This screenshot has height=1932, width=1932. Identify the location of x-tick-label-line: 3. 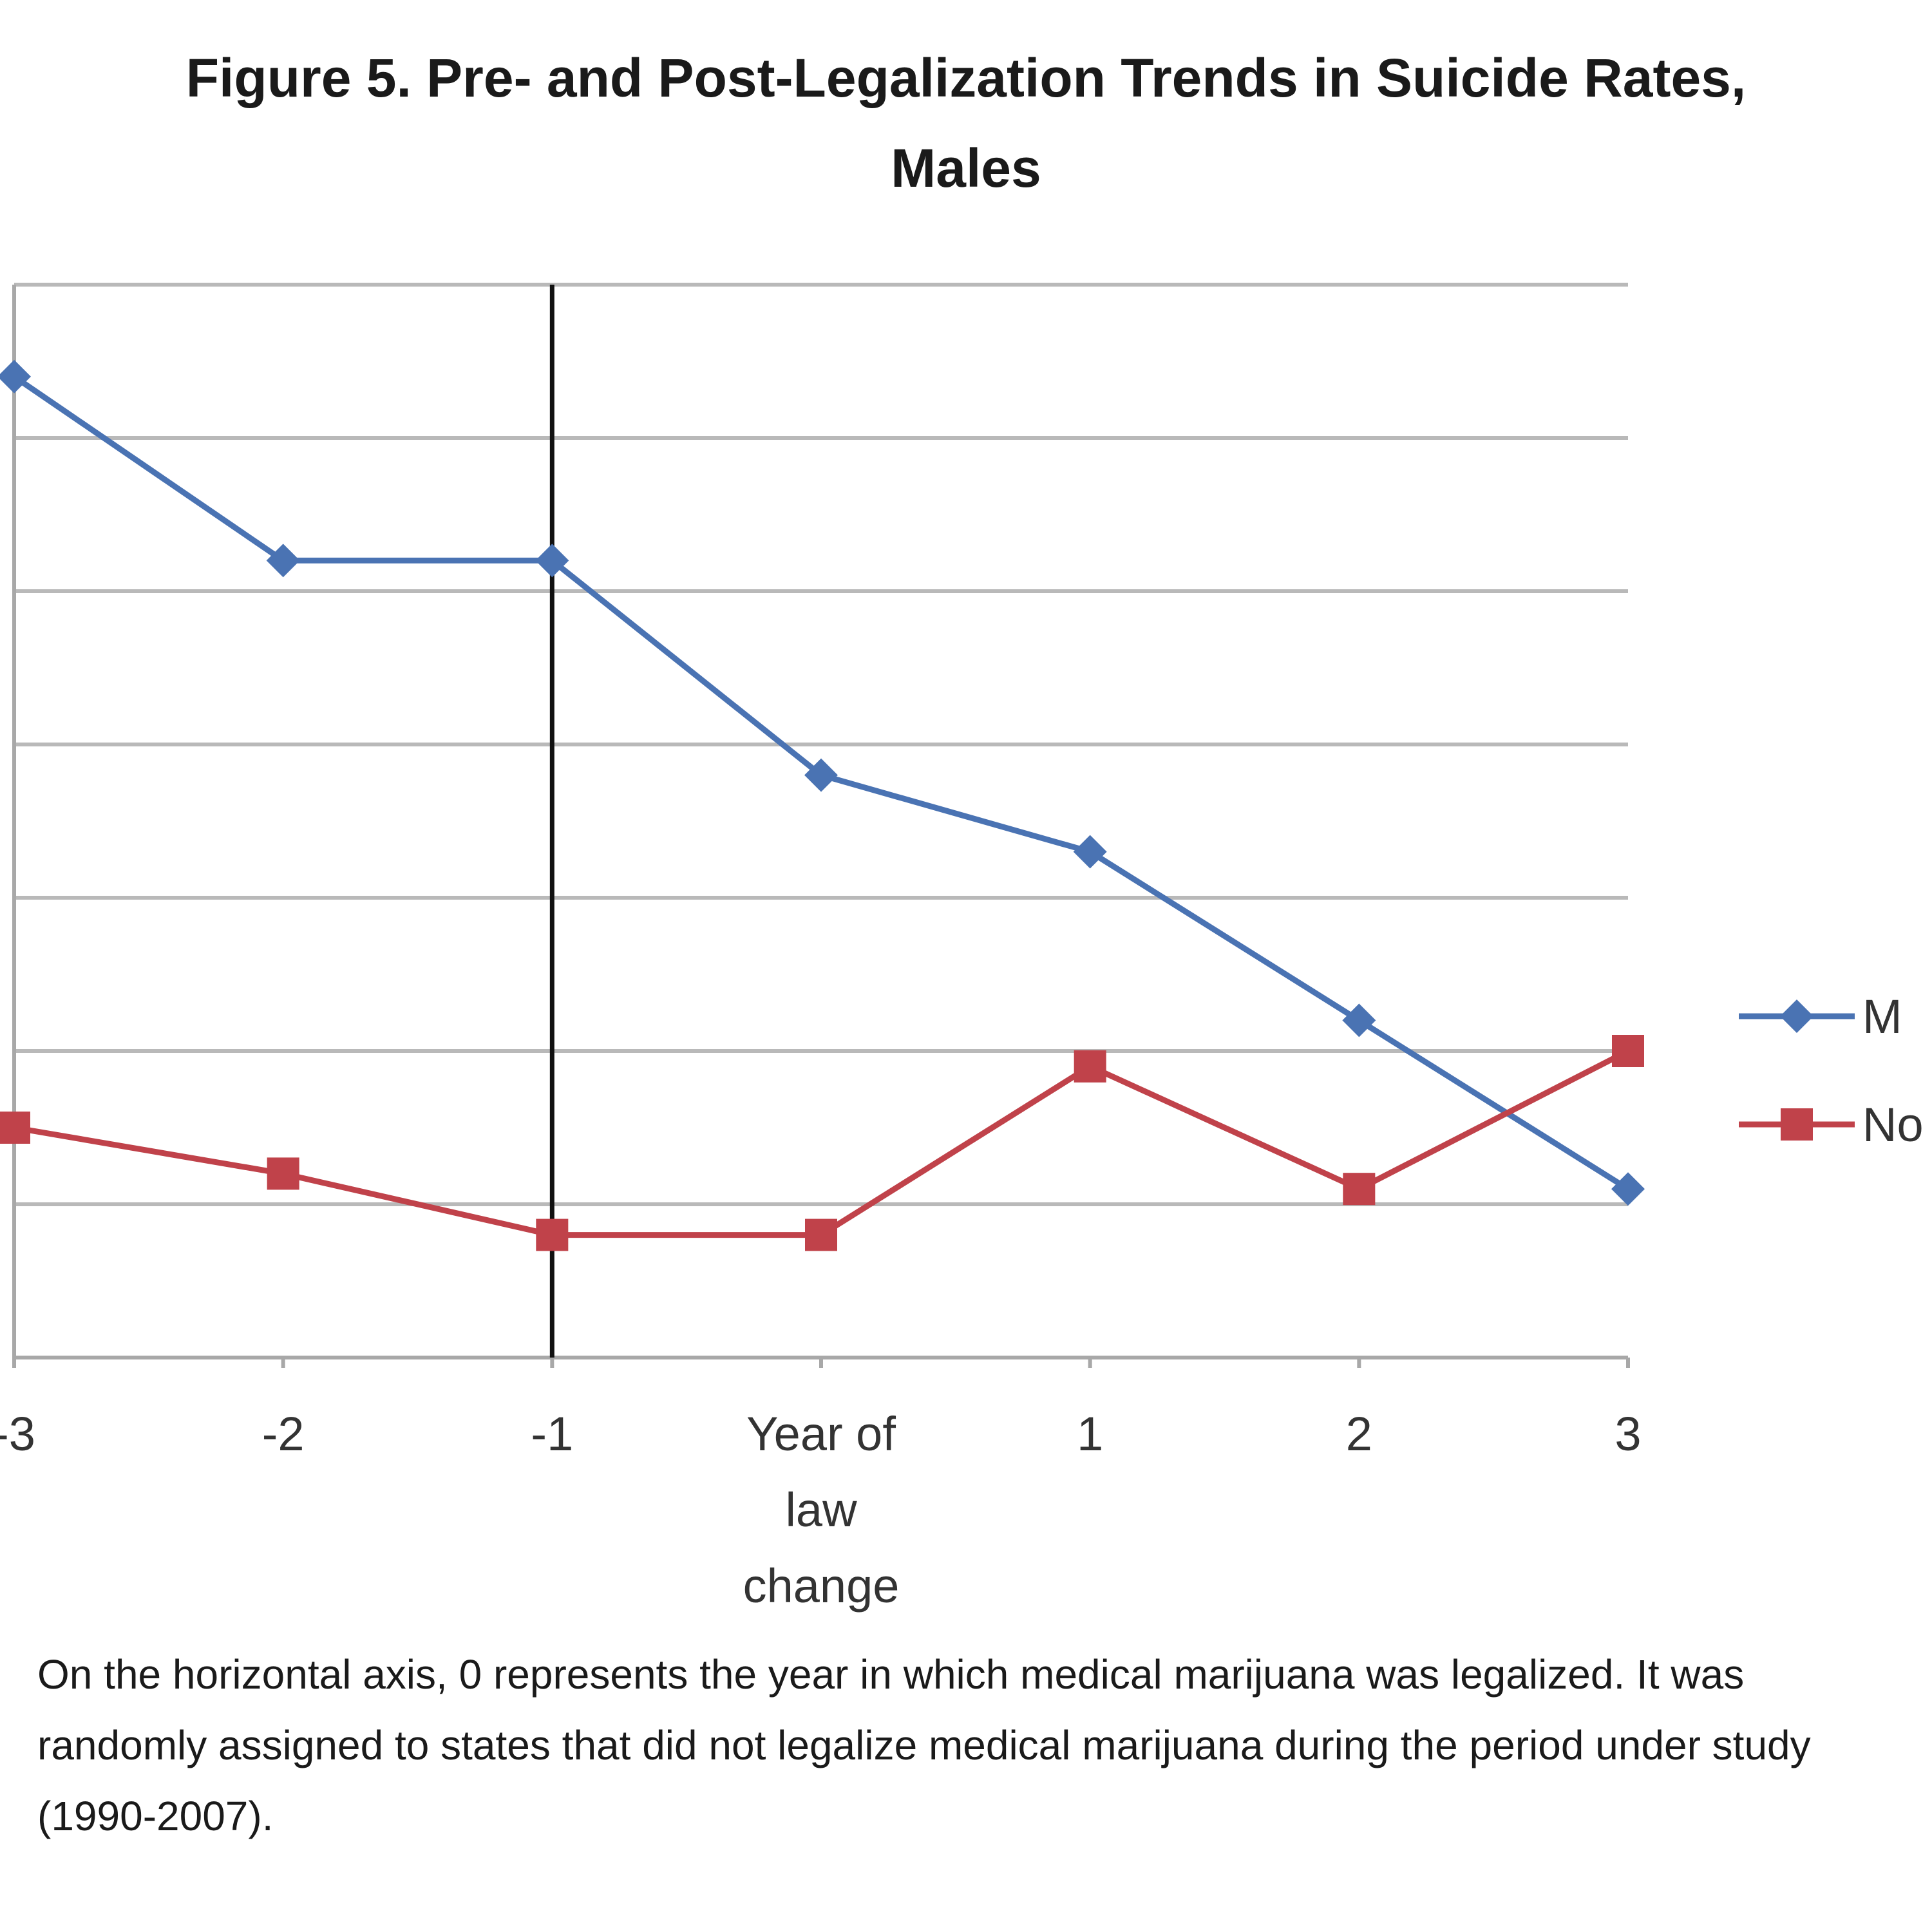
(1628, 1434).